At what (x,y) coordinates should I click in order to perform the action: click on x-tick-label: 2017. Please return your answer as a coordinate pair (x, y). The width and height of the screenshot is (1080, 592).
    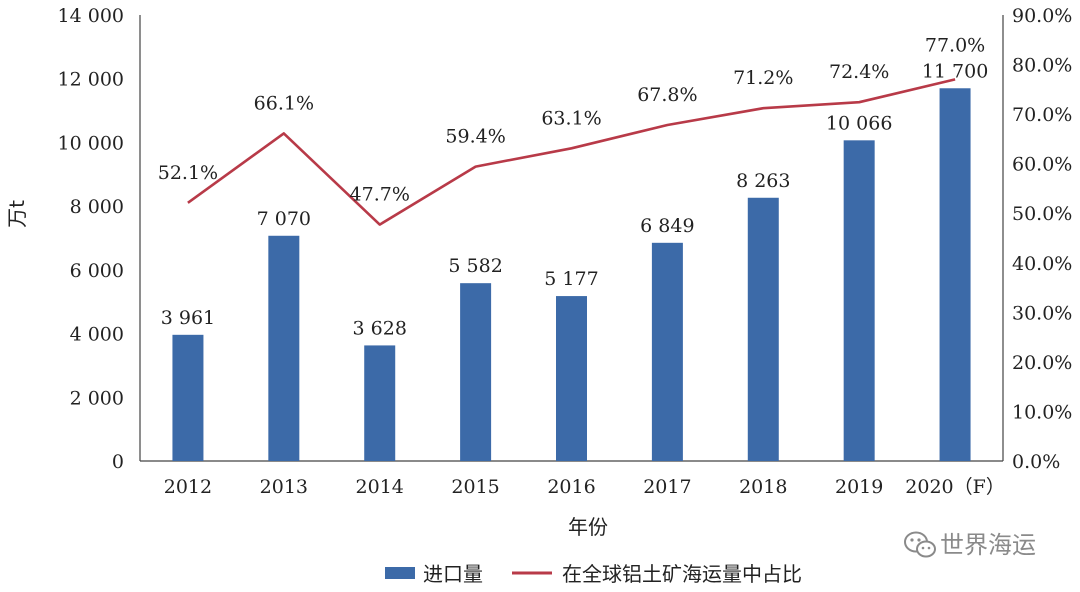
    Looking at the image, I should click on (667, 487).